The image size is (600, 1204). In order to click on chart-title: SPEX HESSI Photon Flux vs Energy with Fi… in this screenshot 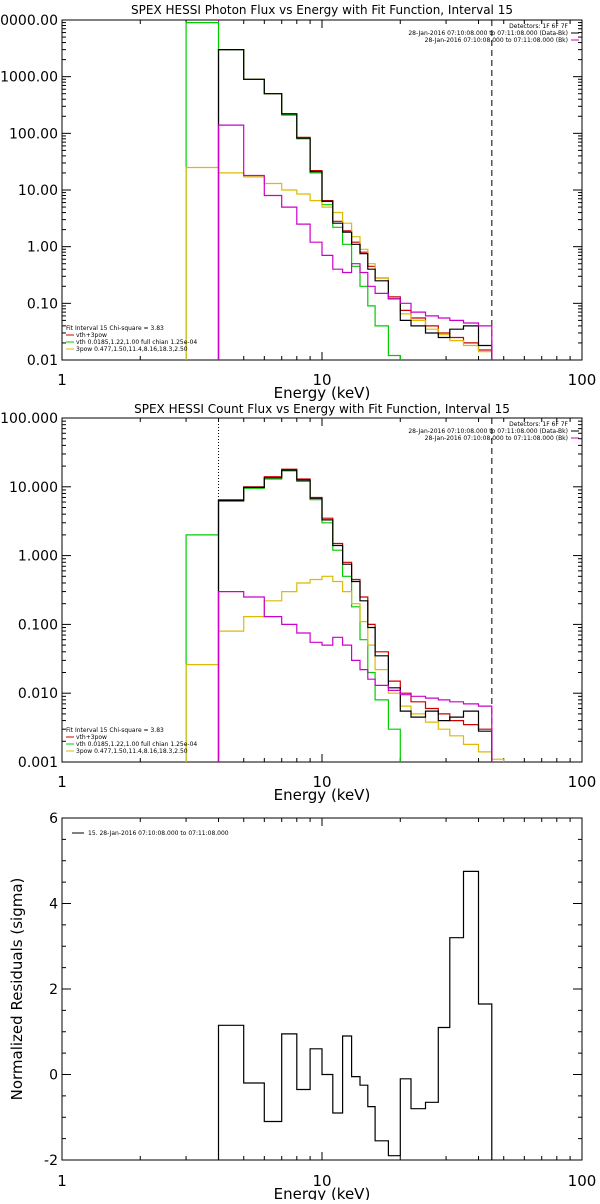, I will do `click(322, 10)`.